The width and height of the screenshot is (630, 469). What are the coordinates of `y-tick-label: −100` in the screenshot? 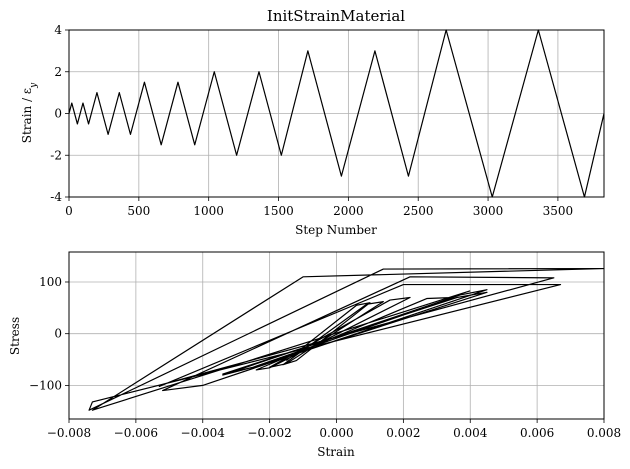 It's located at (45, 385).